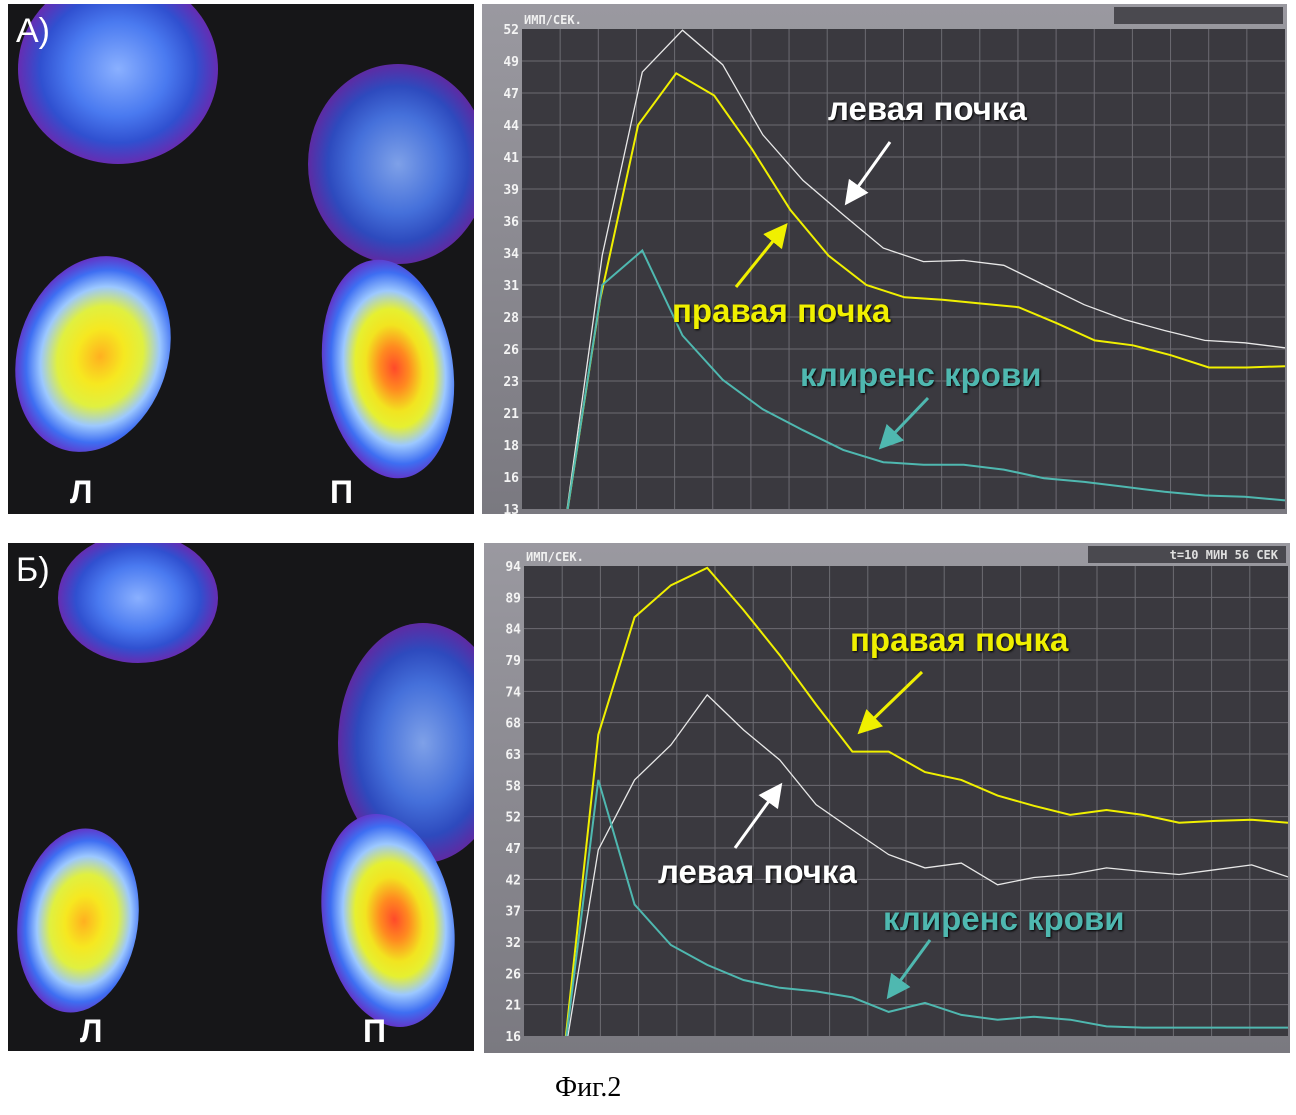 This screenshot has height=1115, width=1296. What do you see at coordinates (511, 62) in the screenshot?
I see `y-tick-label: 49` at bounding box center [511, 62].